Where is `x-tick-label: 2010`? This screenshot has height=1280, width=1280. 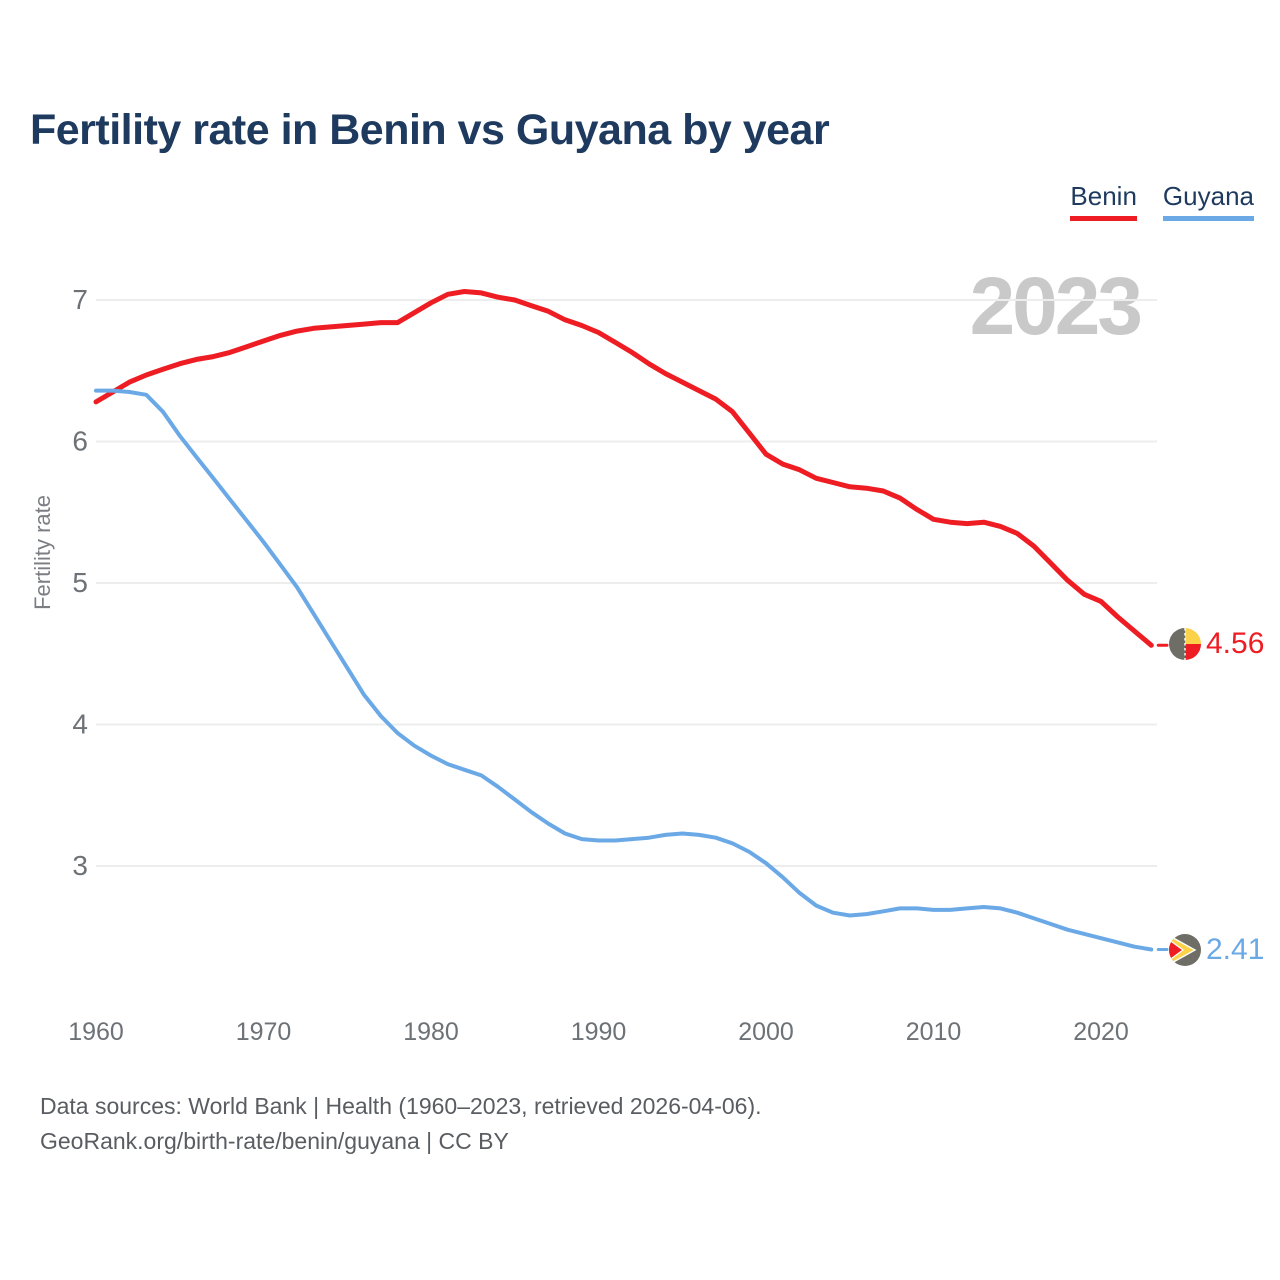 x-tick-label: 2010 is located at coordinates (934, 1032).